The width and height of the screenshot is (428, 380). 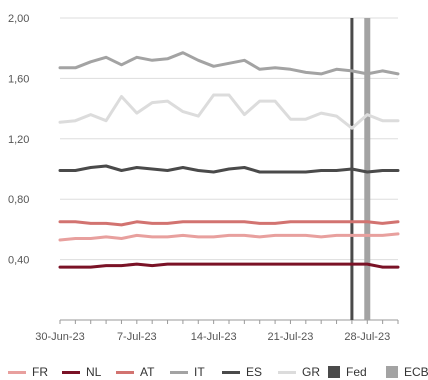 What do you see at coordinates (356, 372) in the screenshot?
I see `legend-label: Fed` at bounding box center [356, 372].